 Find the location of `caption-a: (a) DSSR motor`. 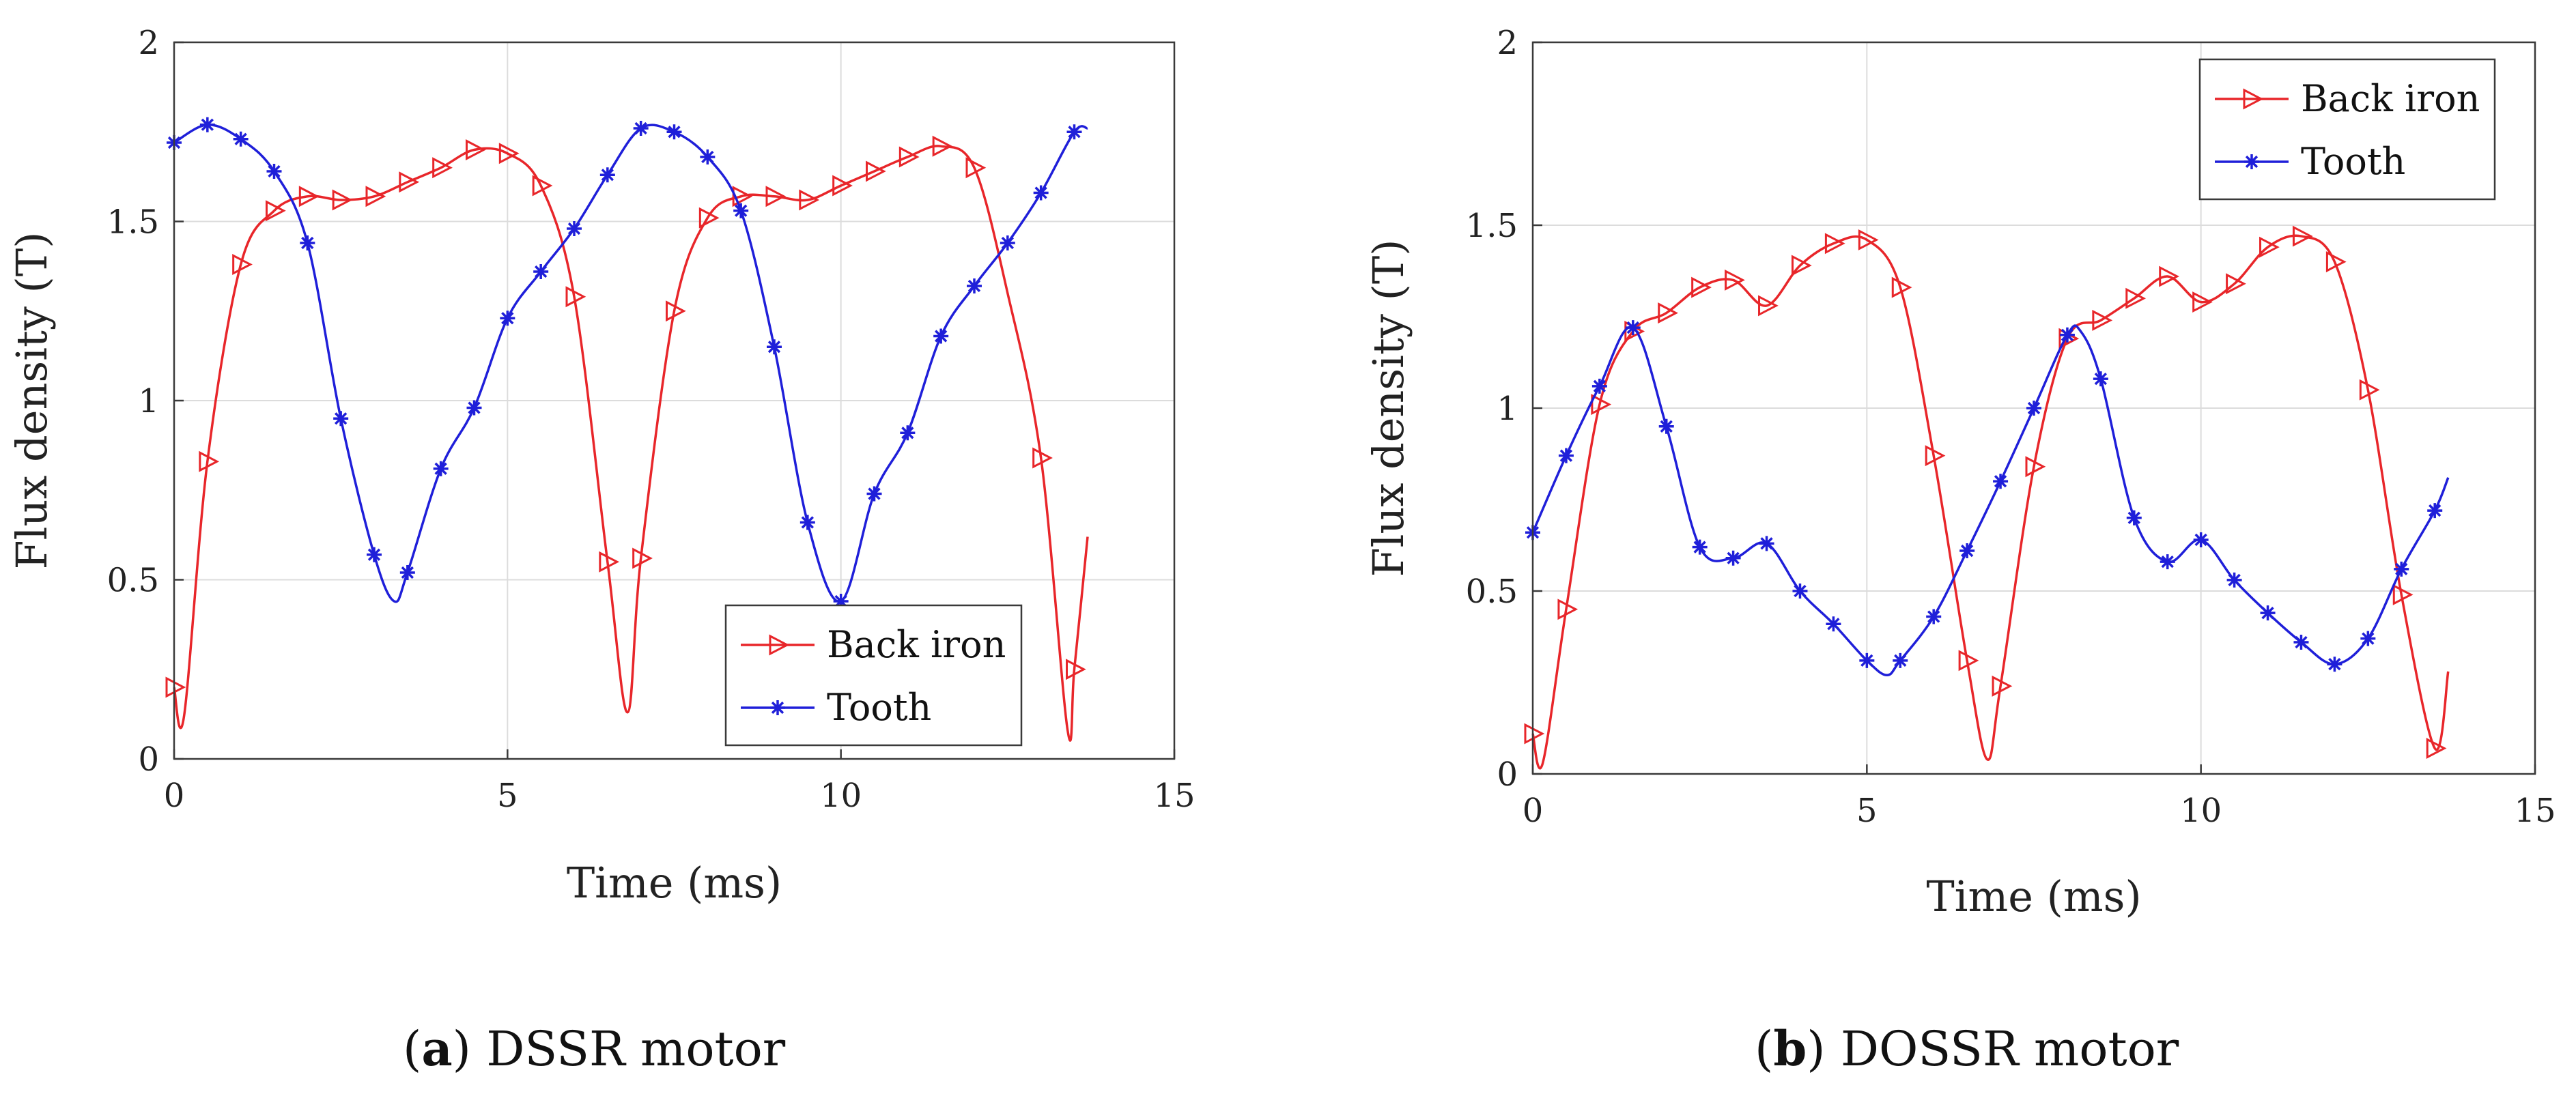

caption-a: (a) DSSR motor is located at coordinates (594, 1048).